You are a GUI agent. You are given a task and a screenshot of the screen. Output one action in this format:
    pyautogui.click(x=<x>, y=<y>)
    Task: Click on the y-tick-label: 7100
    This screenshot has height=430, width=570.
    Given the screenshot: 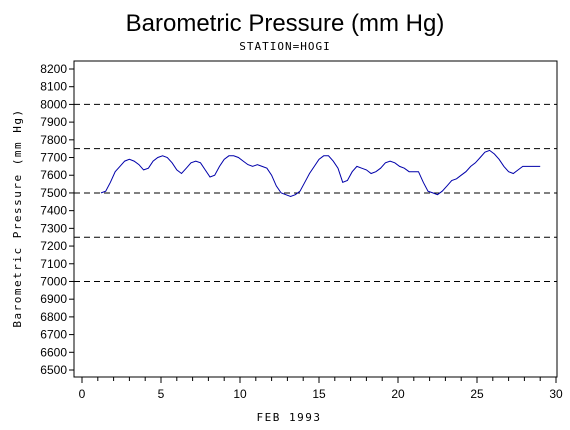 What is the action you would take?
    pyautogui.click(x=53, y=264)
    